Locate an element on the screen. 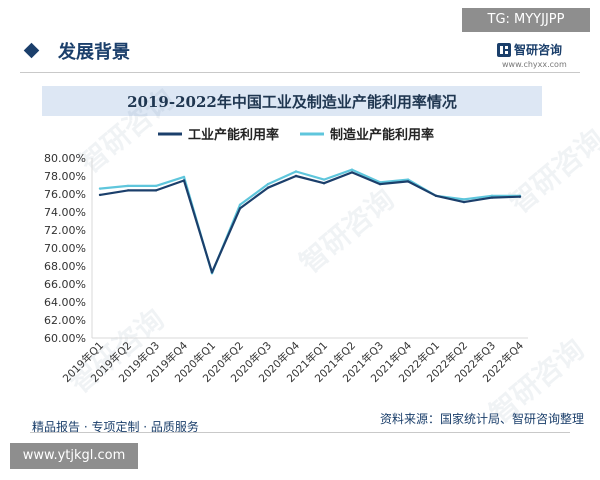 The height and width of the screenshot is (480, 600). section-title: 发展背景 is located at coordinates (94, 52).